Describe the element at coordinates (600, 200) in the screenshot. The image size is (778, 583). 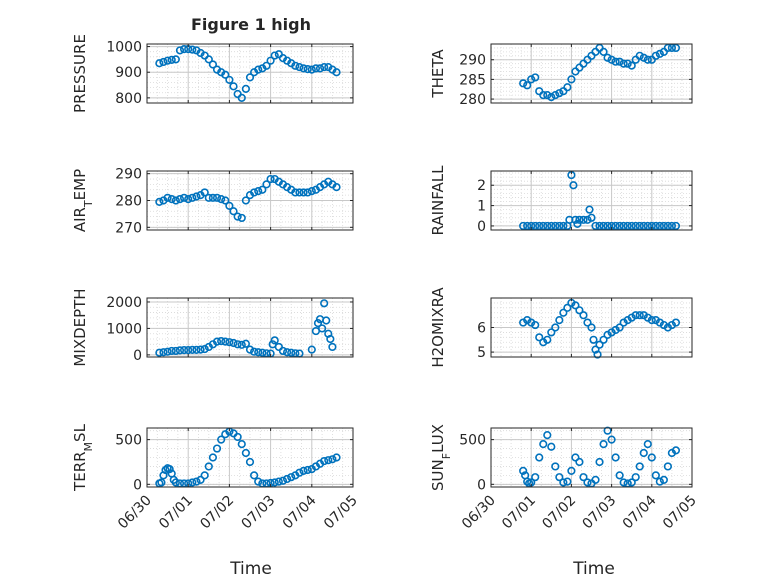
I see `data-series` at that location.